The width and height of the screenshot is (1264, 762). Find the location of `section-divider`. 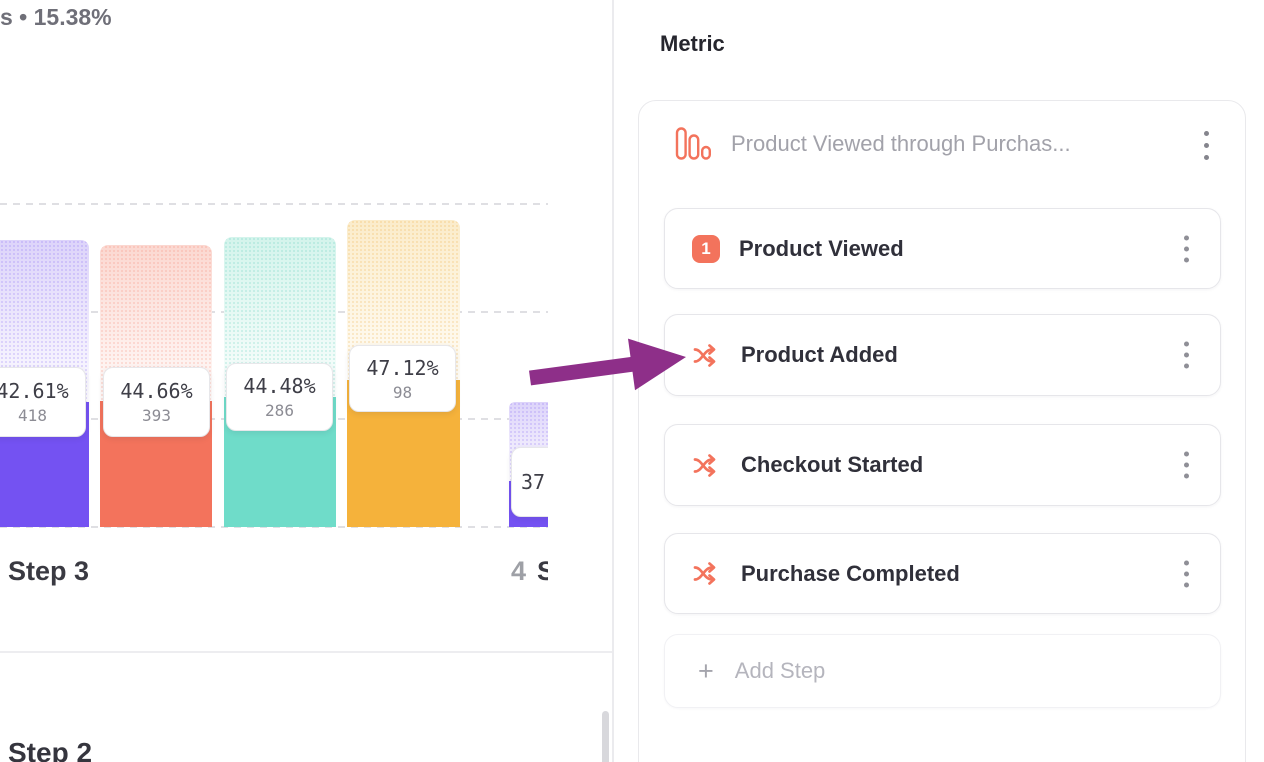

section-divider is located at coordinates (306, 652).